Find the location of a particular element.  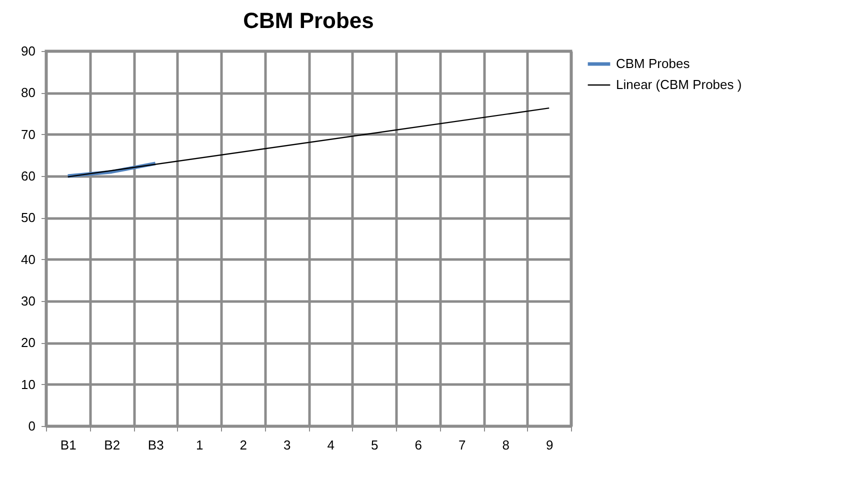

x-tick-label: 2 is located at coordinates (243, 445).